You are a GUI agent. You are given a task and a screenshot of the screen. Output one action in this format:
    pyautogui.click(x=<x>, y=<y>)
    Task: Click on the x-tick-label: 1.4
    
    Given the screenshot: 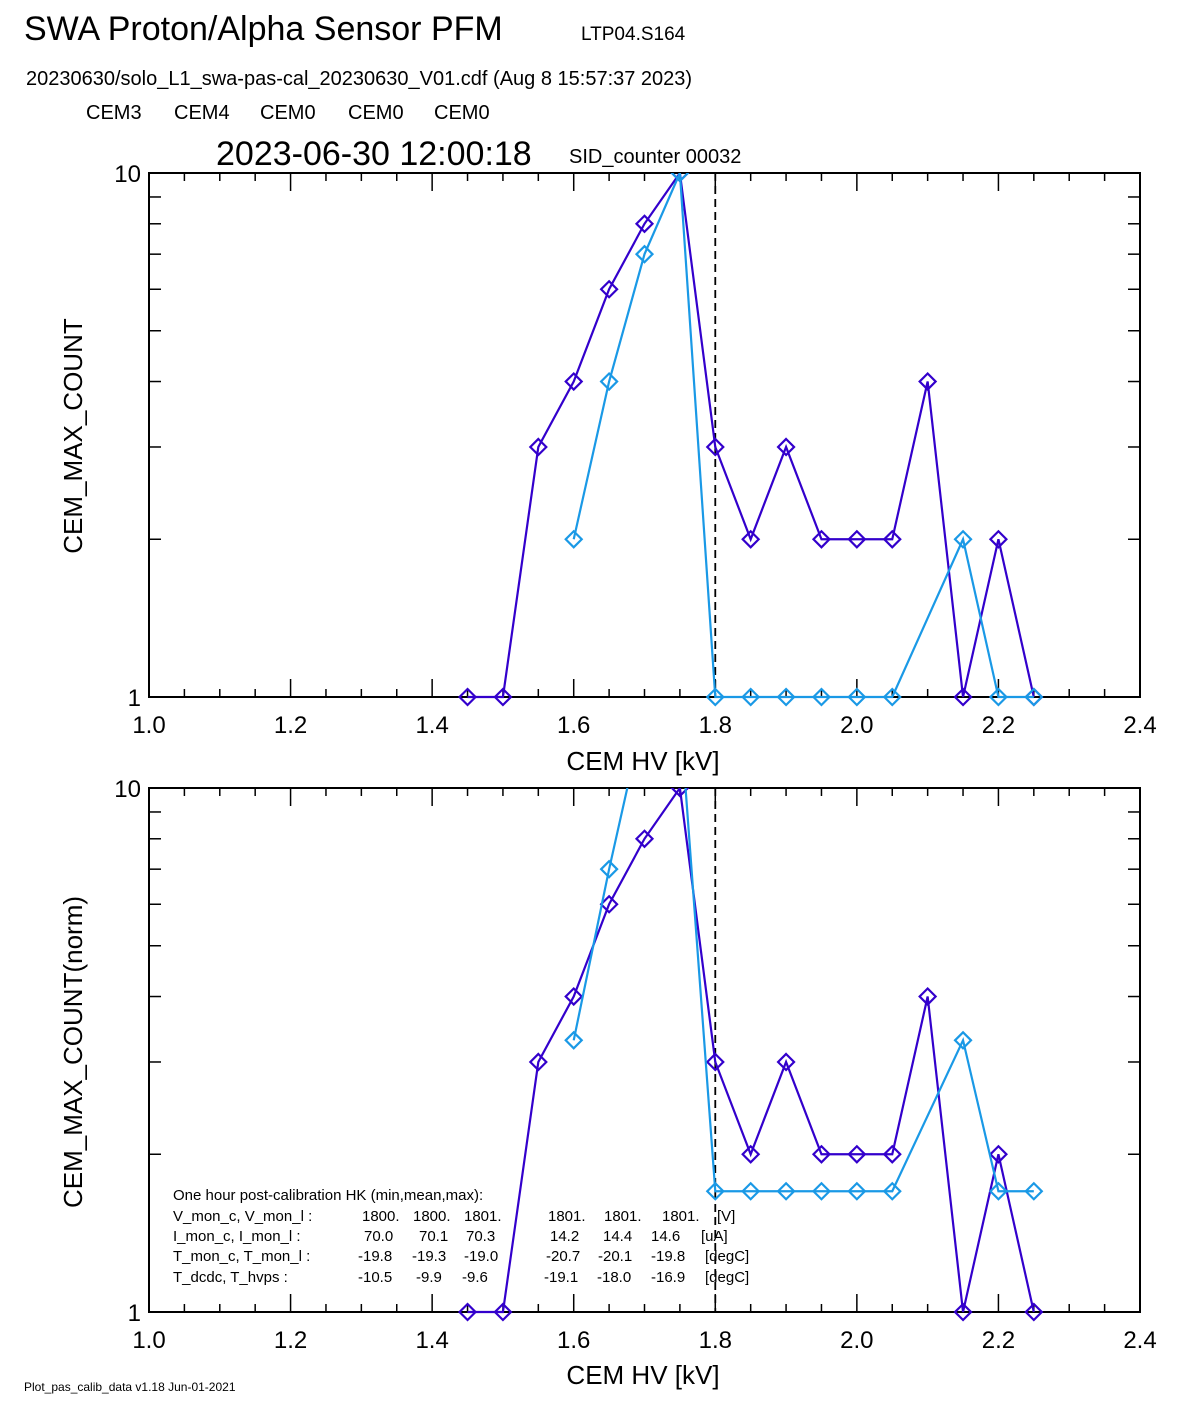 What is the action you would take?
    pyautogui.click(x=431, y=1340)
    